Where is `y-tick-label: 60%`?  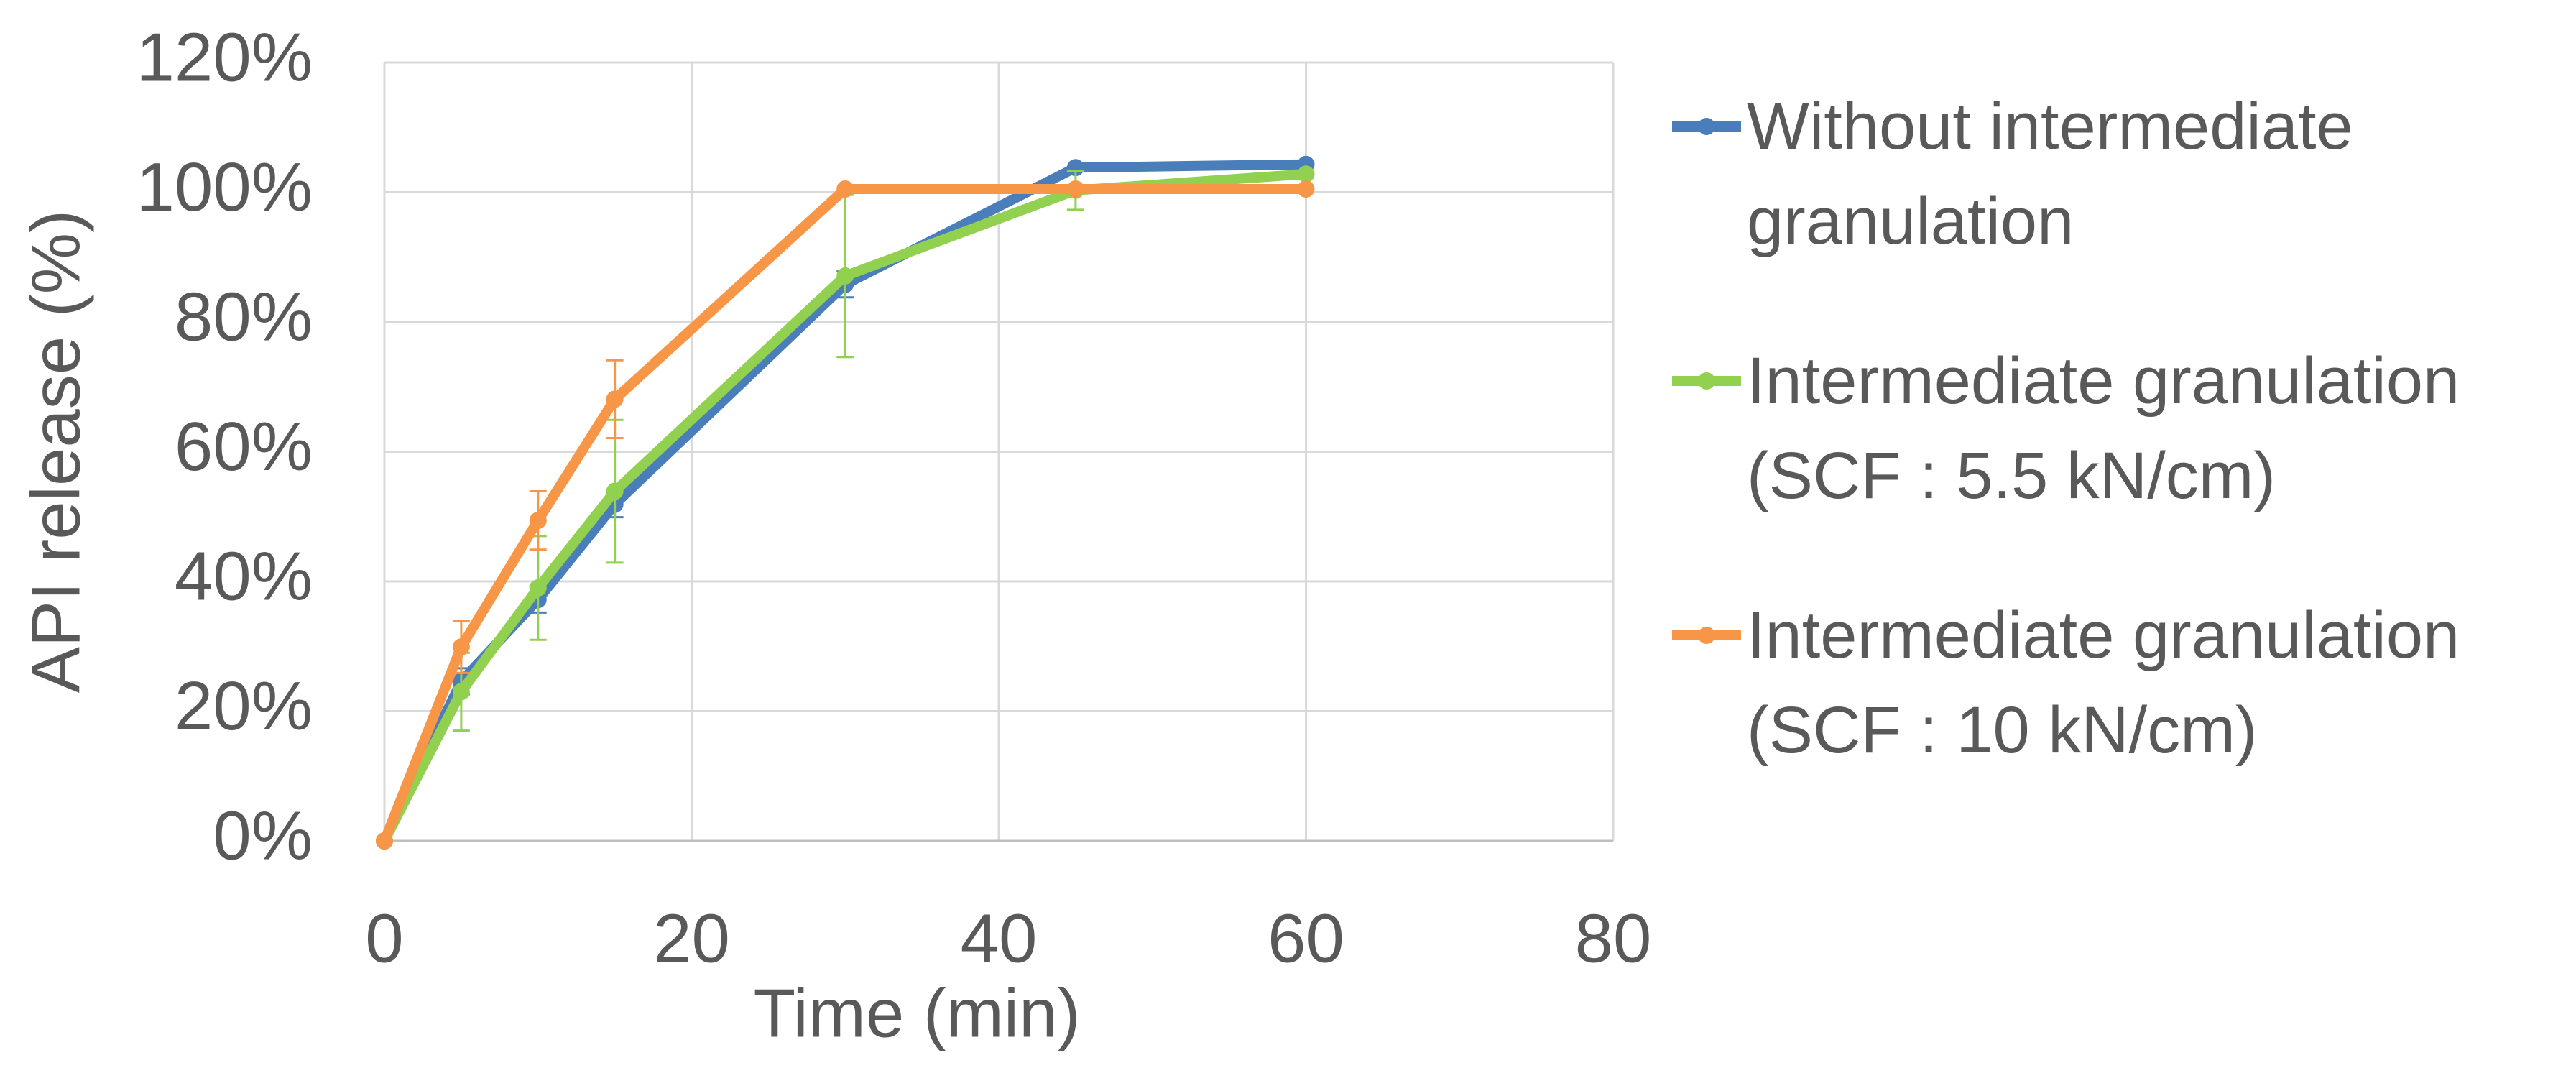 y-tick-label: 60% is located at coordinates (244, 446).